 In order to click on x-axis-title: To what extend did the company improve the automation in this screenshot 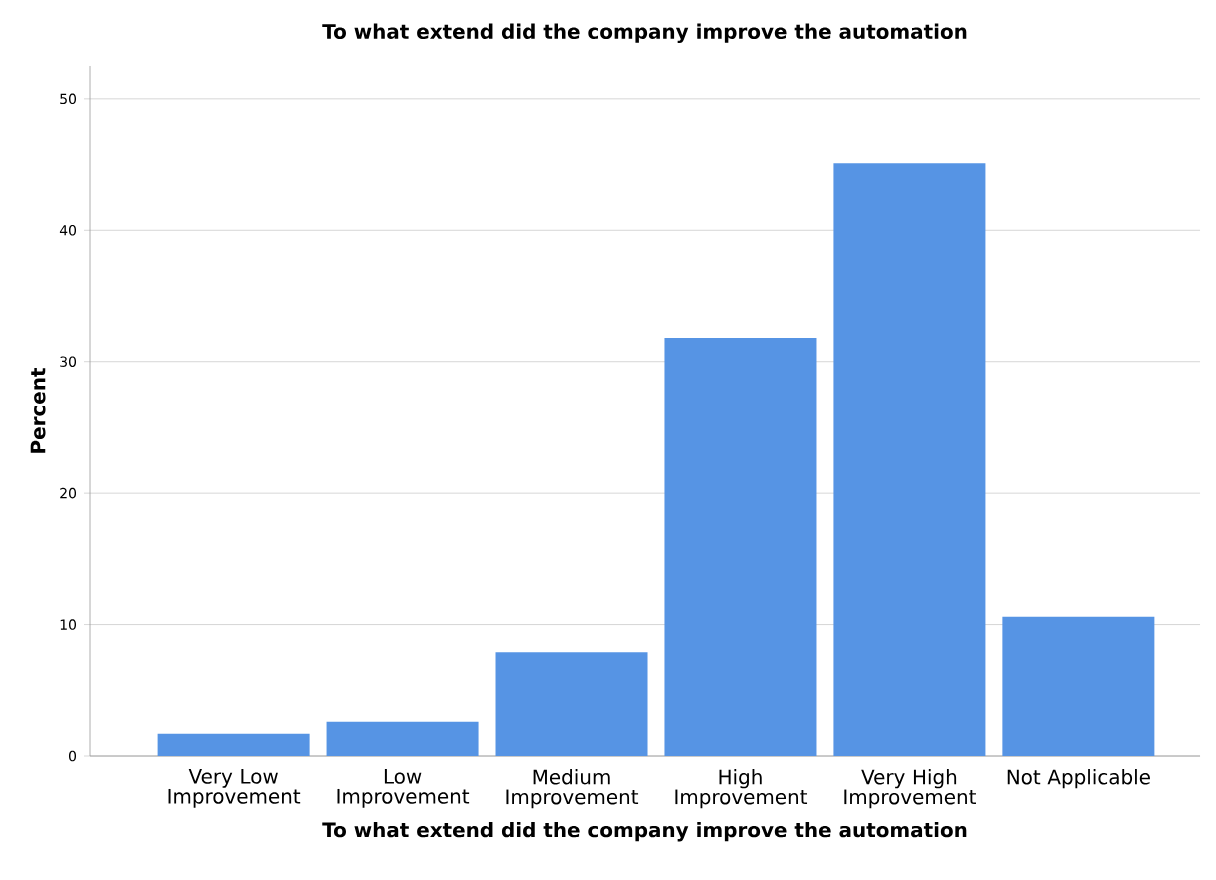, I will do `click(644, 831)`.